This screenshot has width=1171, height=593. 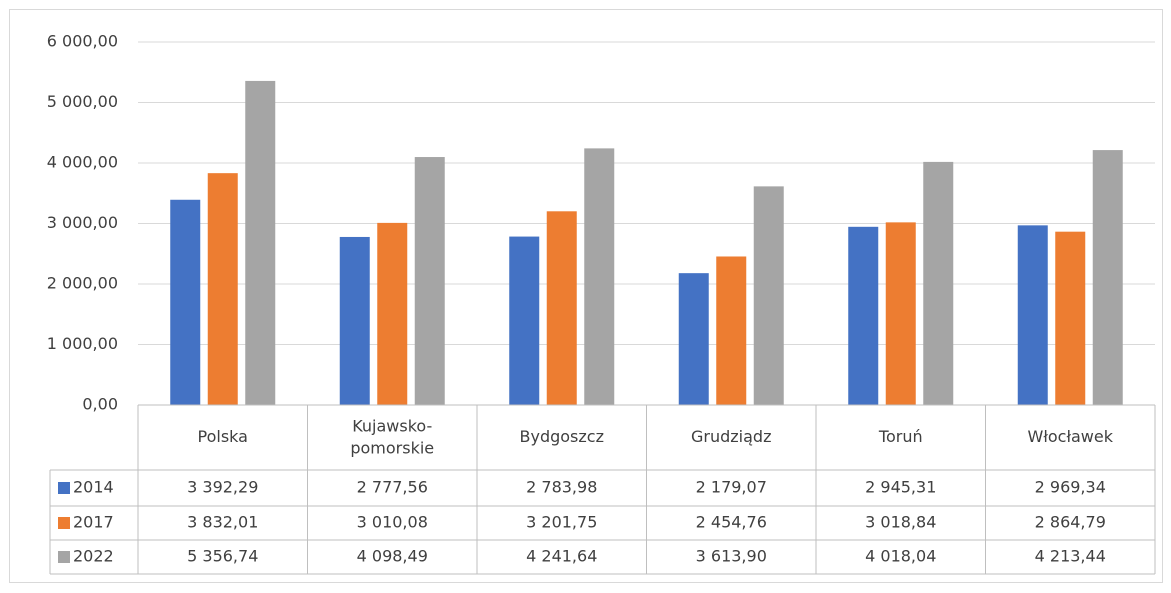 What do you see at coordinates (731, 522) in the screenshot?
I see `table-value: 2 454,76` at bounding box center [731, 522].